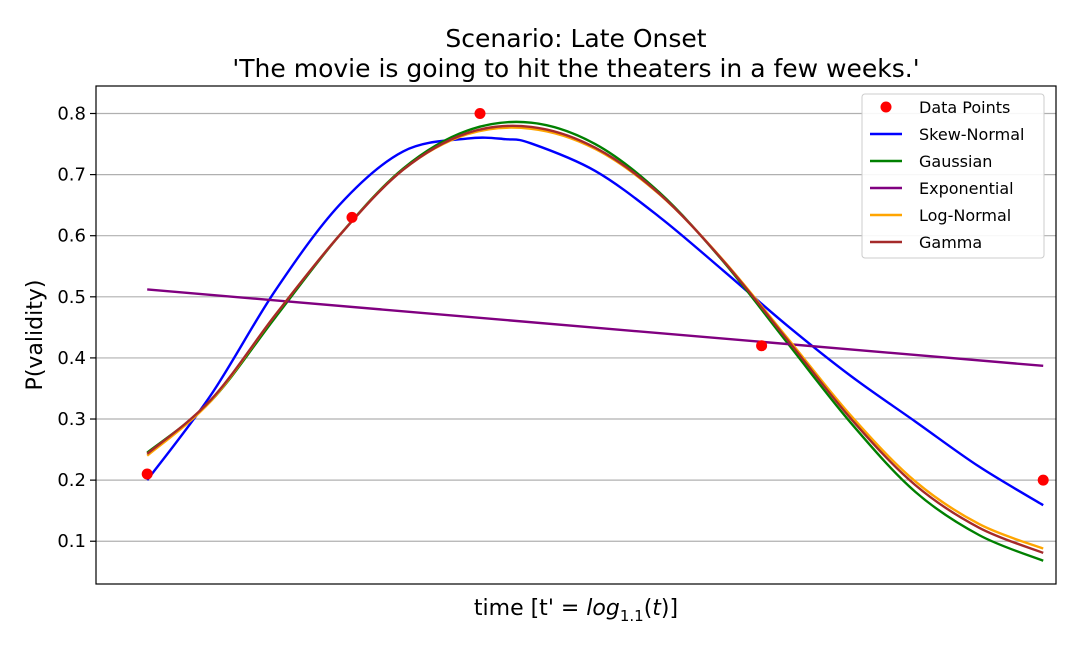  Describe the element at coordinates (966, 188) in the screenshot. I see `legend-label-exponential: Exponential` at that location.